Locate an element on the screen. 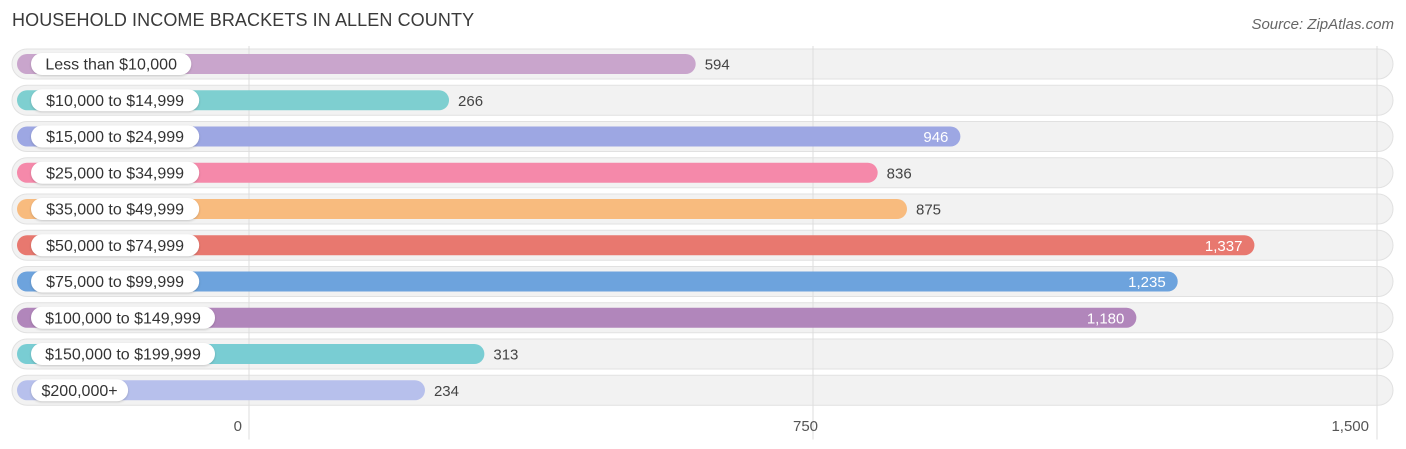 The width and height of the screenshot is (1406, 449). category-label: $75,000 to $99,999 is located at coordinates (115, 282).